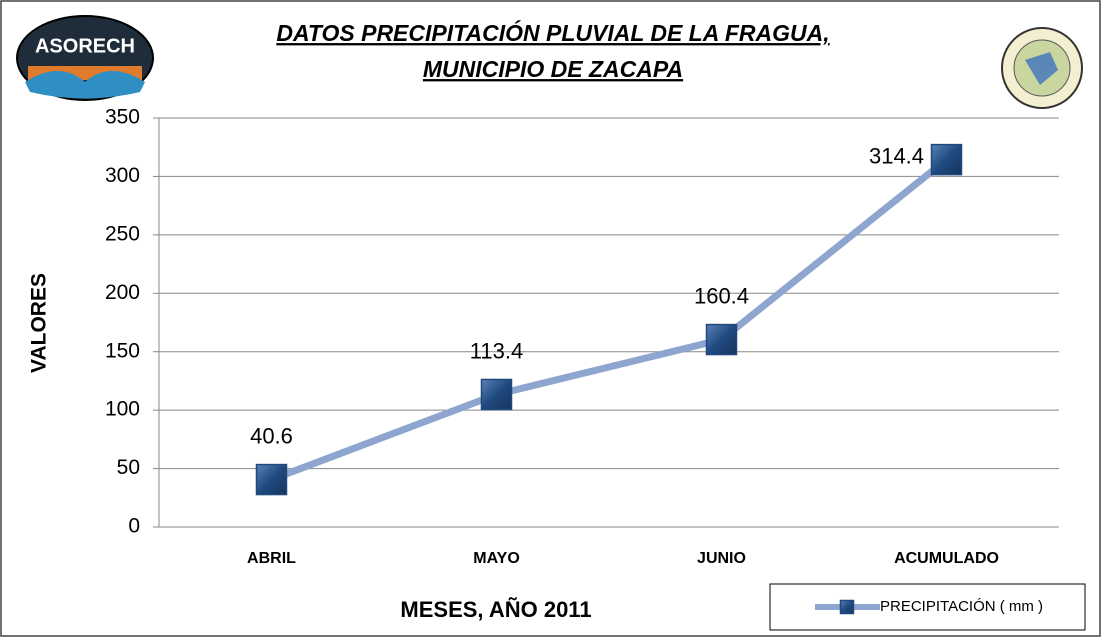  What do you see at coordinates (271, 558) in the screenshot?
I see `x-tick-label: ABRIL` at bounding box center [271, 558].